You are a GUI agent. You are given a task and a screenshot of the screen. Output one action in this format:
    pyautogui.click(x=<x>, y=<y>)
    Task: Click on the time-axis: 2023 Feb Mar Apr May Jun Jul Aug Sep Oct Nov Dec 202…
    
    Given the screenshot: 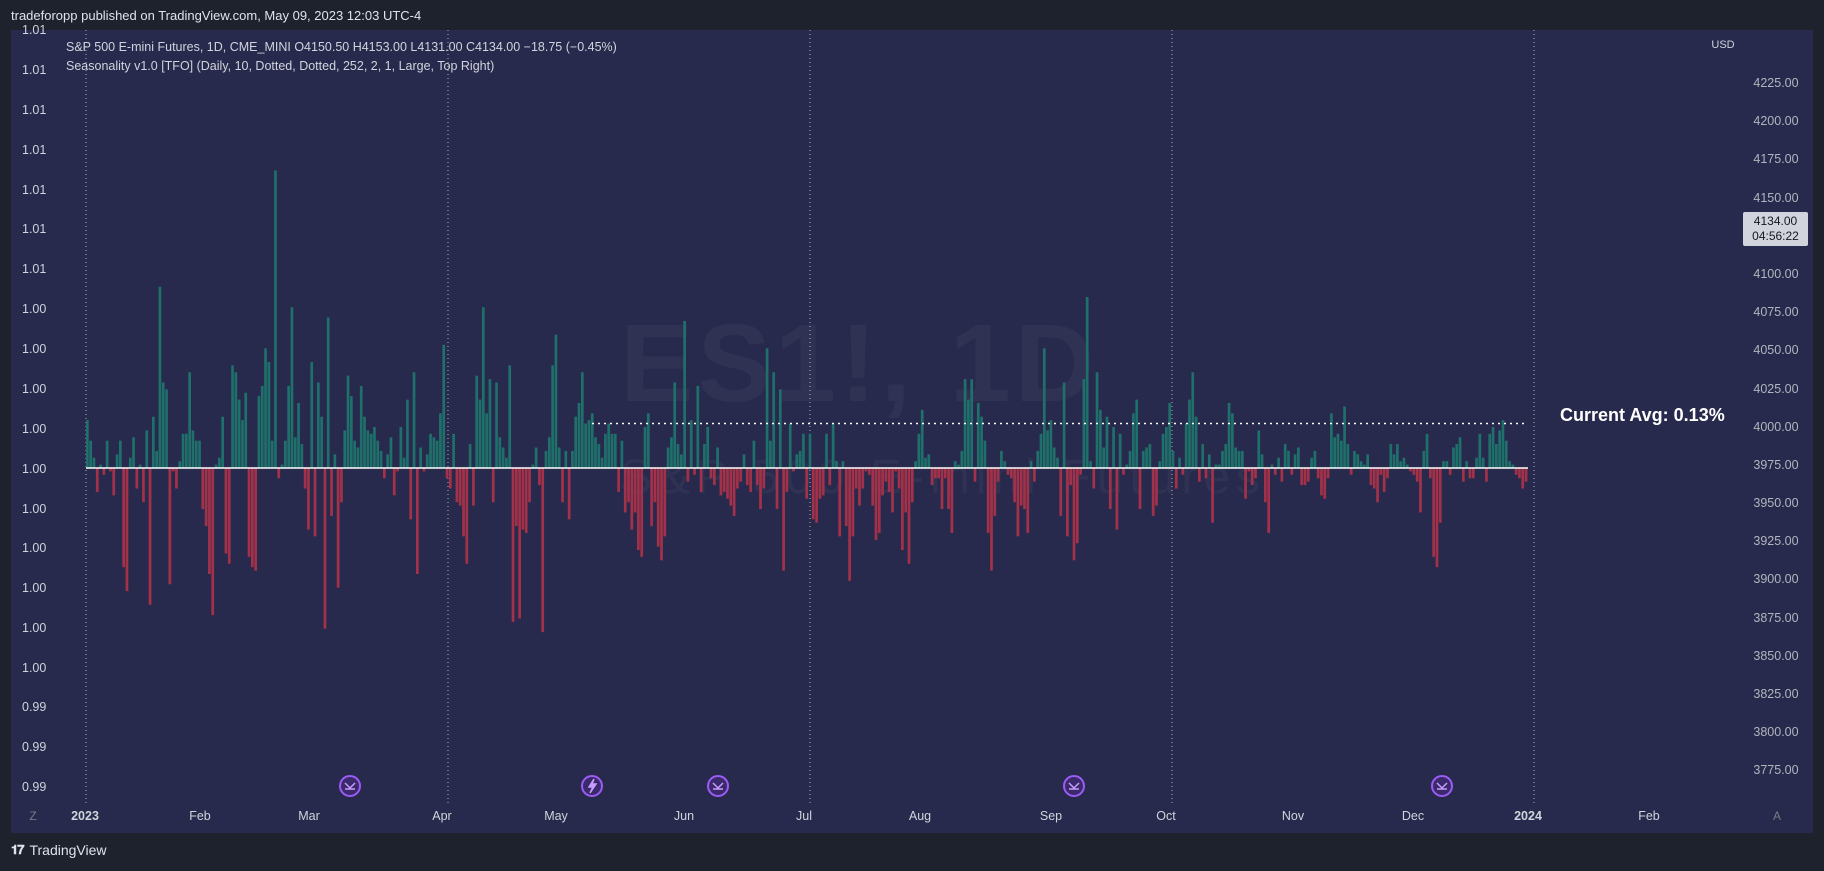 What is the action you would take?
    pyautogui.click(x=905, y=816)
    